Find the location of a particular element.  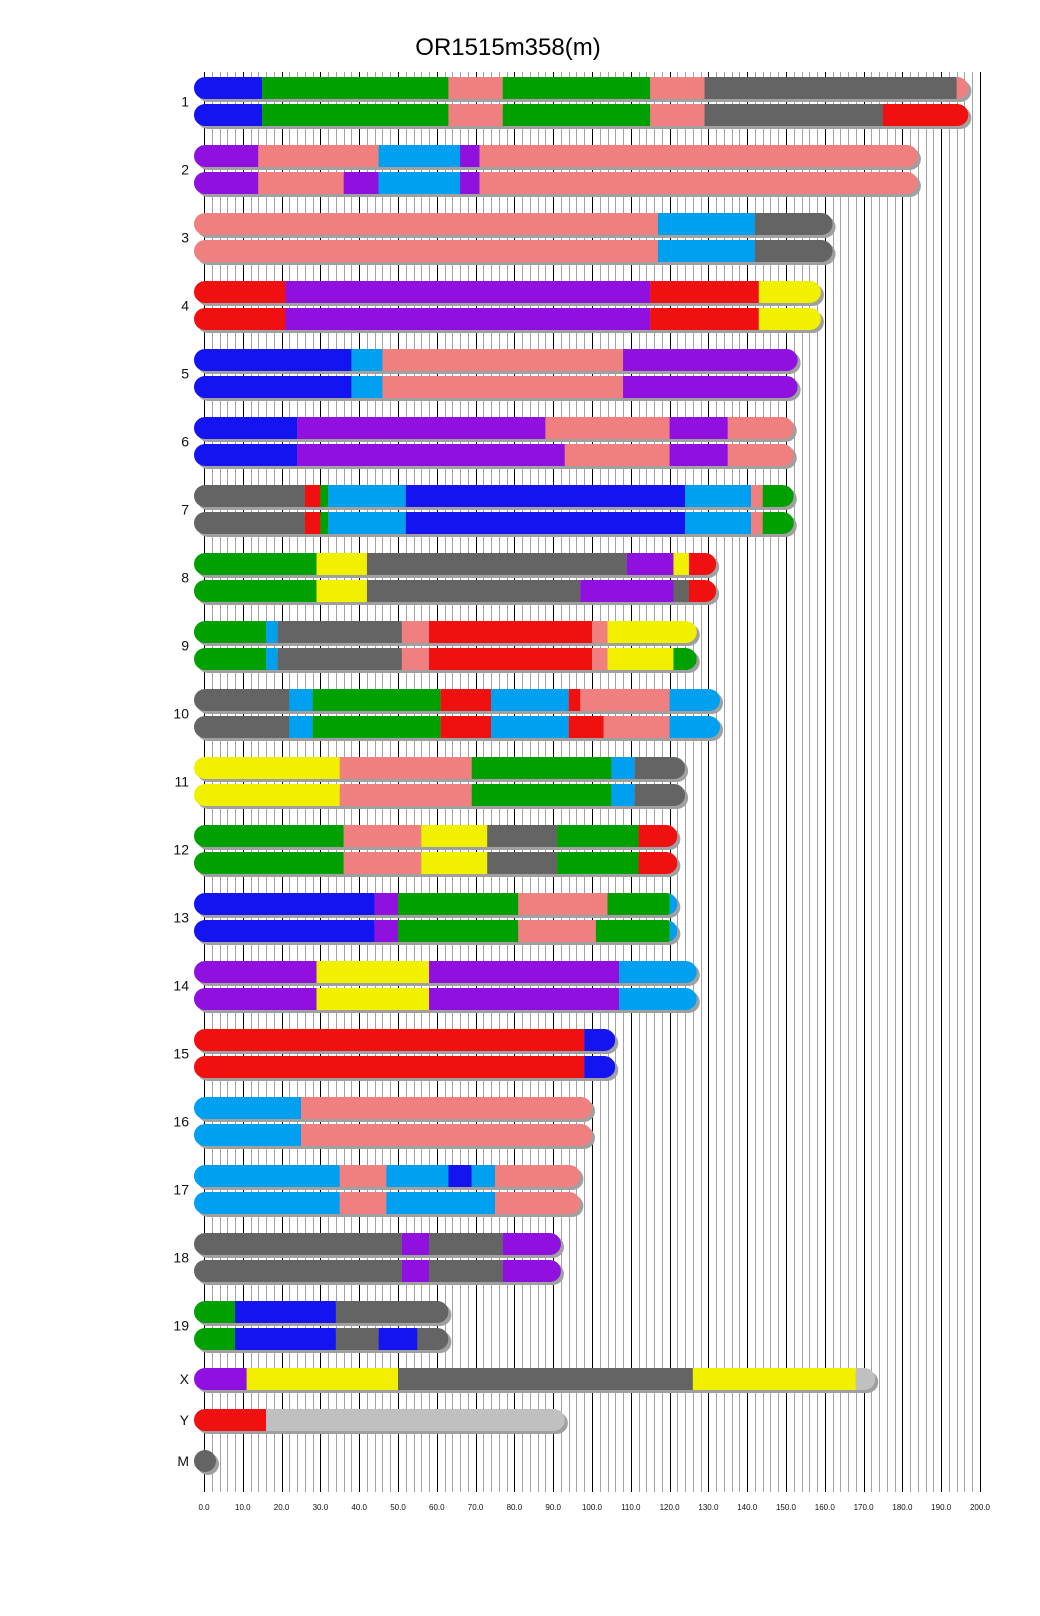

chromosome-label: 7 is located at coordinates (185, 510).